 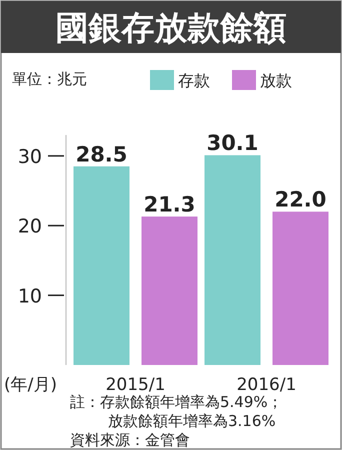 I want to click on chart-title: 國銀存放款餘額, so click(x=171, y=27).